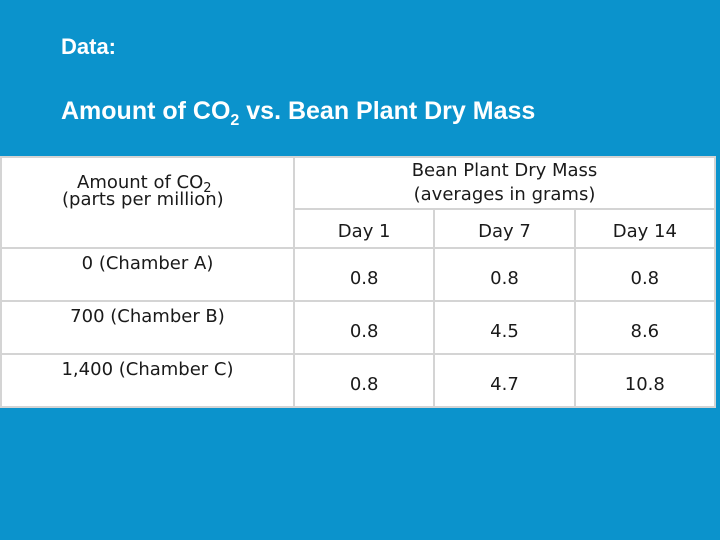 The height and width of the screenshot is (540, 720). Describe the element at coordinates (504, 380) in the screenshot. I see `table-cell: 4.7` at that location.